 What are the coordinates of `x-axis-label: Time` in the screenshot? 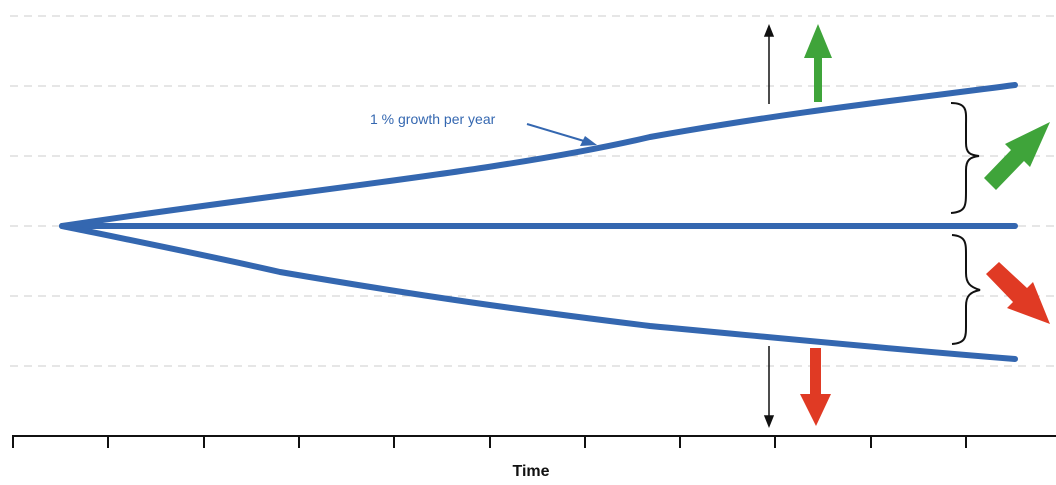 It's located at (530, 471).